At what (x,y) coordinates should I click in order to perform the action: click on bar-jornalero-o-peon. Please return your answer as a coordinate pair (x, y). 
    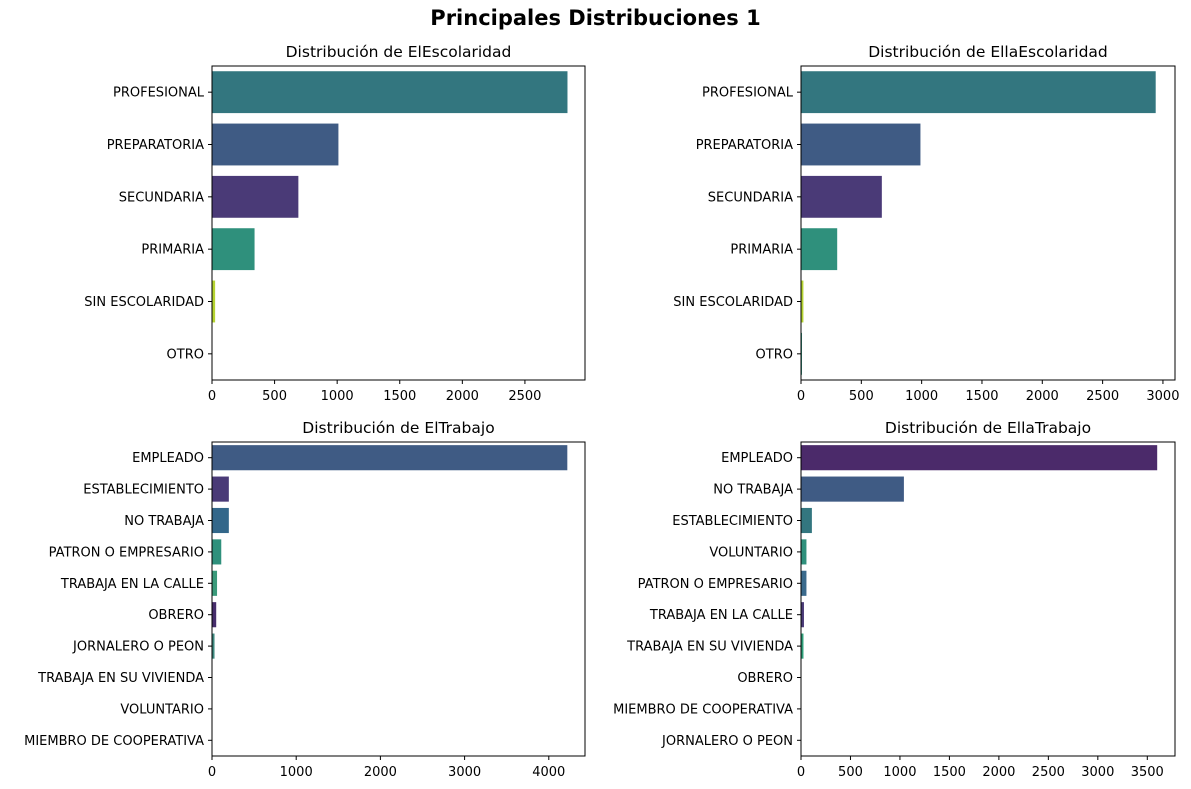
    Looking at the image, I should click on (213, 646).